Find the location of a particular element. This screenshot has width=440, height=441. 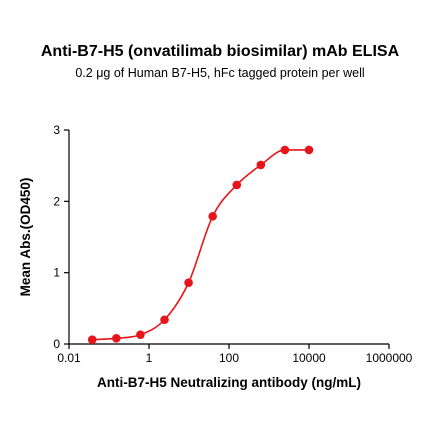

x-tick-label: 0.01 is located at coordinates (69, 358).